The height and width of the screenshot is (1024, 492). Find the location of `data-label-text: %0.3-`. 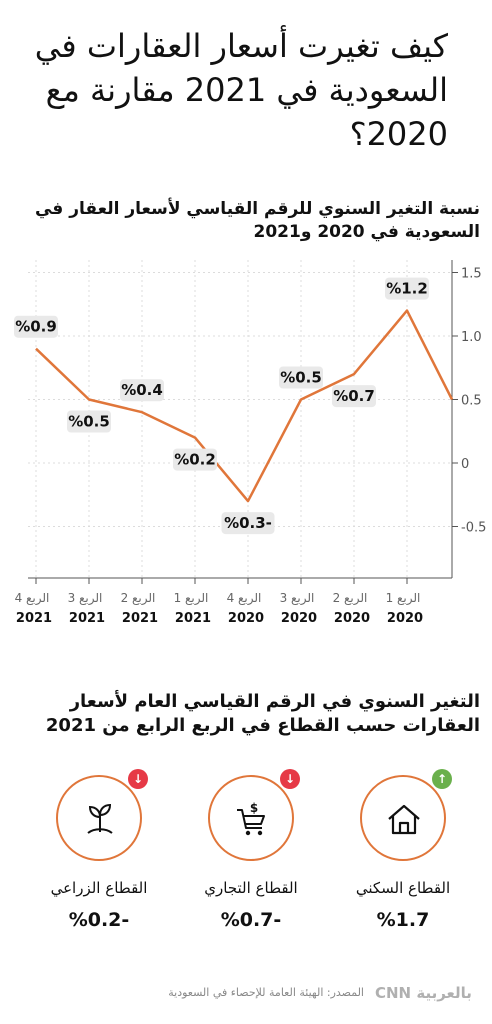

data-label-text: %0.3- is located at coordinates (248, 523).